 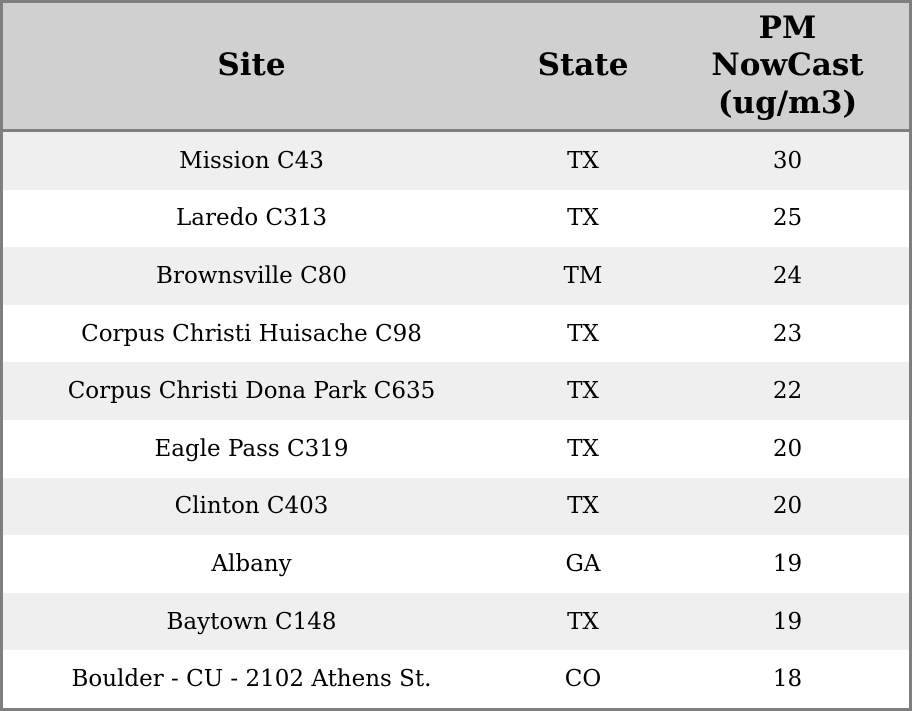 I want to click on site-cell: Albany, so click(x=251, y=563).